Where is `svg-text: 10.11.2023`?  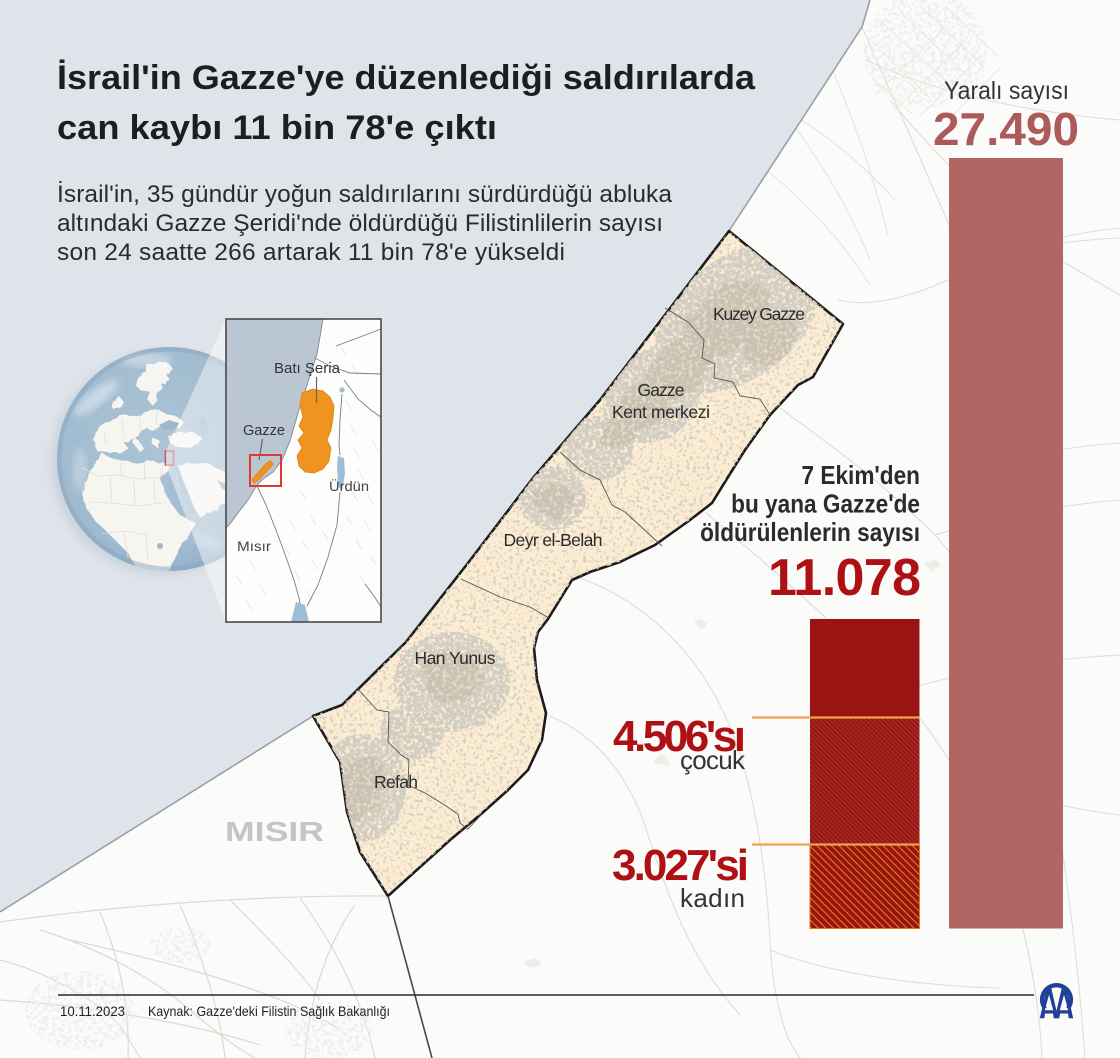
svg-text: 10.11.2023 is located at coordinates (92, 1011).